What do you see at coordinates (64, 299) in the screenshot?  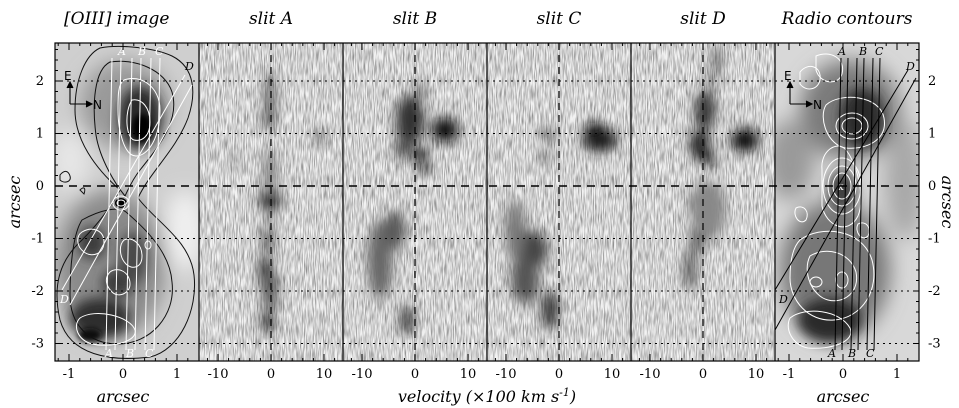 I see `slit-label-d-bottom: D` at bounding box center [64, 299].